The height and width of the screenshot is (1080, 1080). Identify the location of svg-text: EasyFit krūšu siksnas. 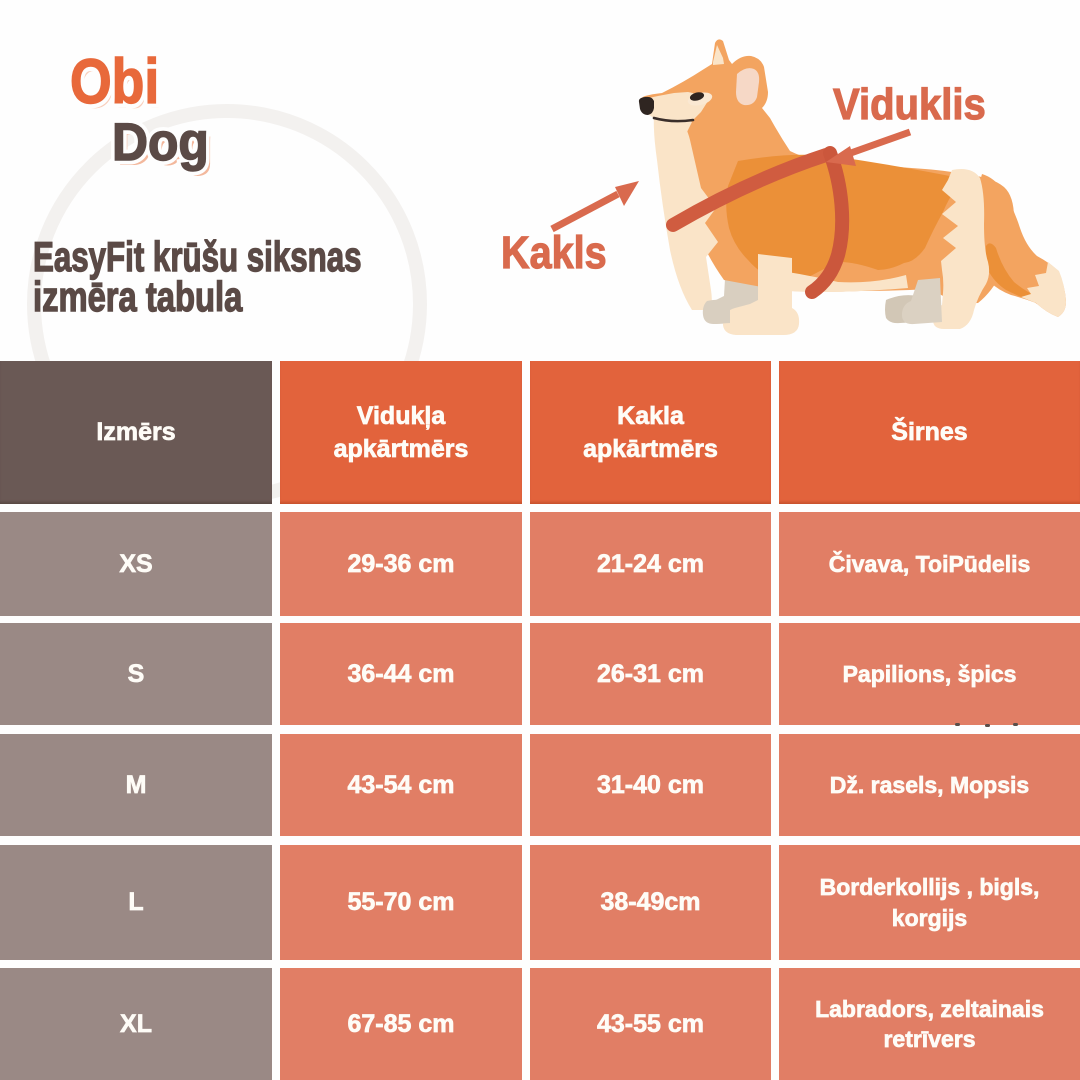
(197, 256).